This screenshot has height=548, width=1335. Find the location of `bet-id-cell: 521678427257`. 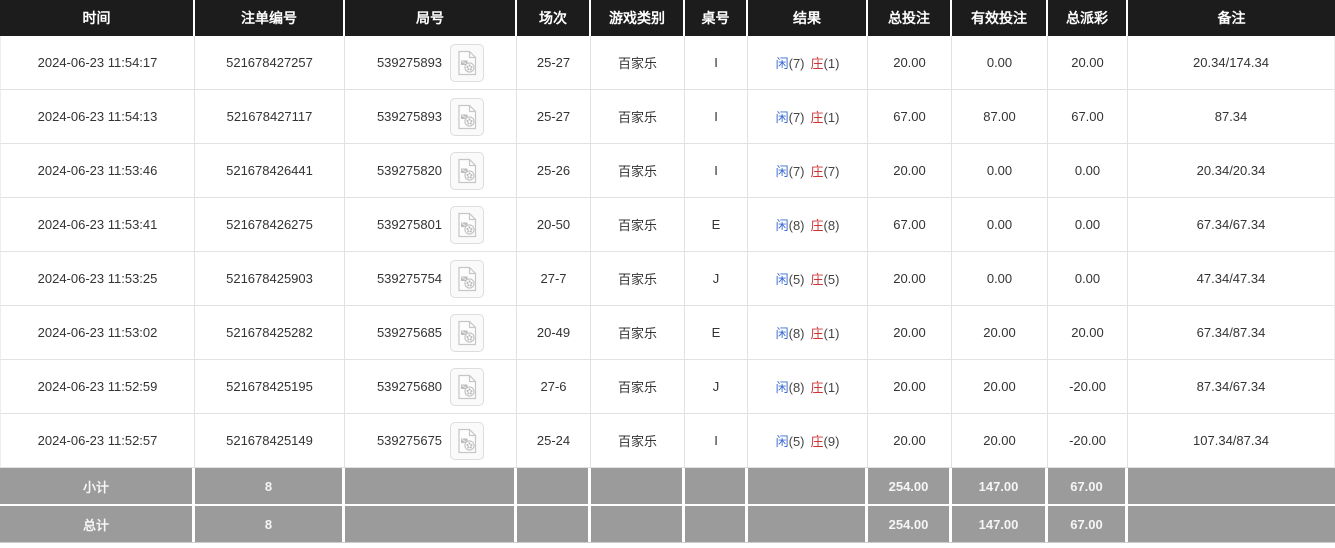

bet-id-cell: 521678427257 is located at coordinates (270, 63).